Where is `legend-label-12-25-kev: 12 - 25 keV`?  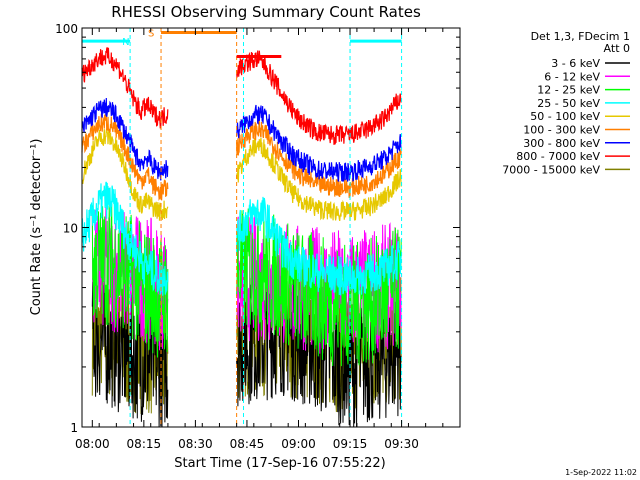
legend-label-12-25-kev: 12 - 25 keV is located at coordinates (568, 90).